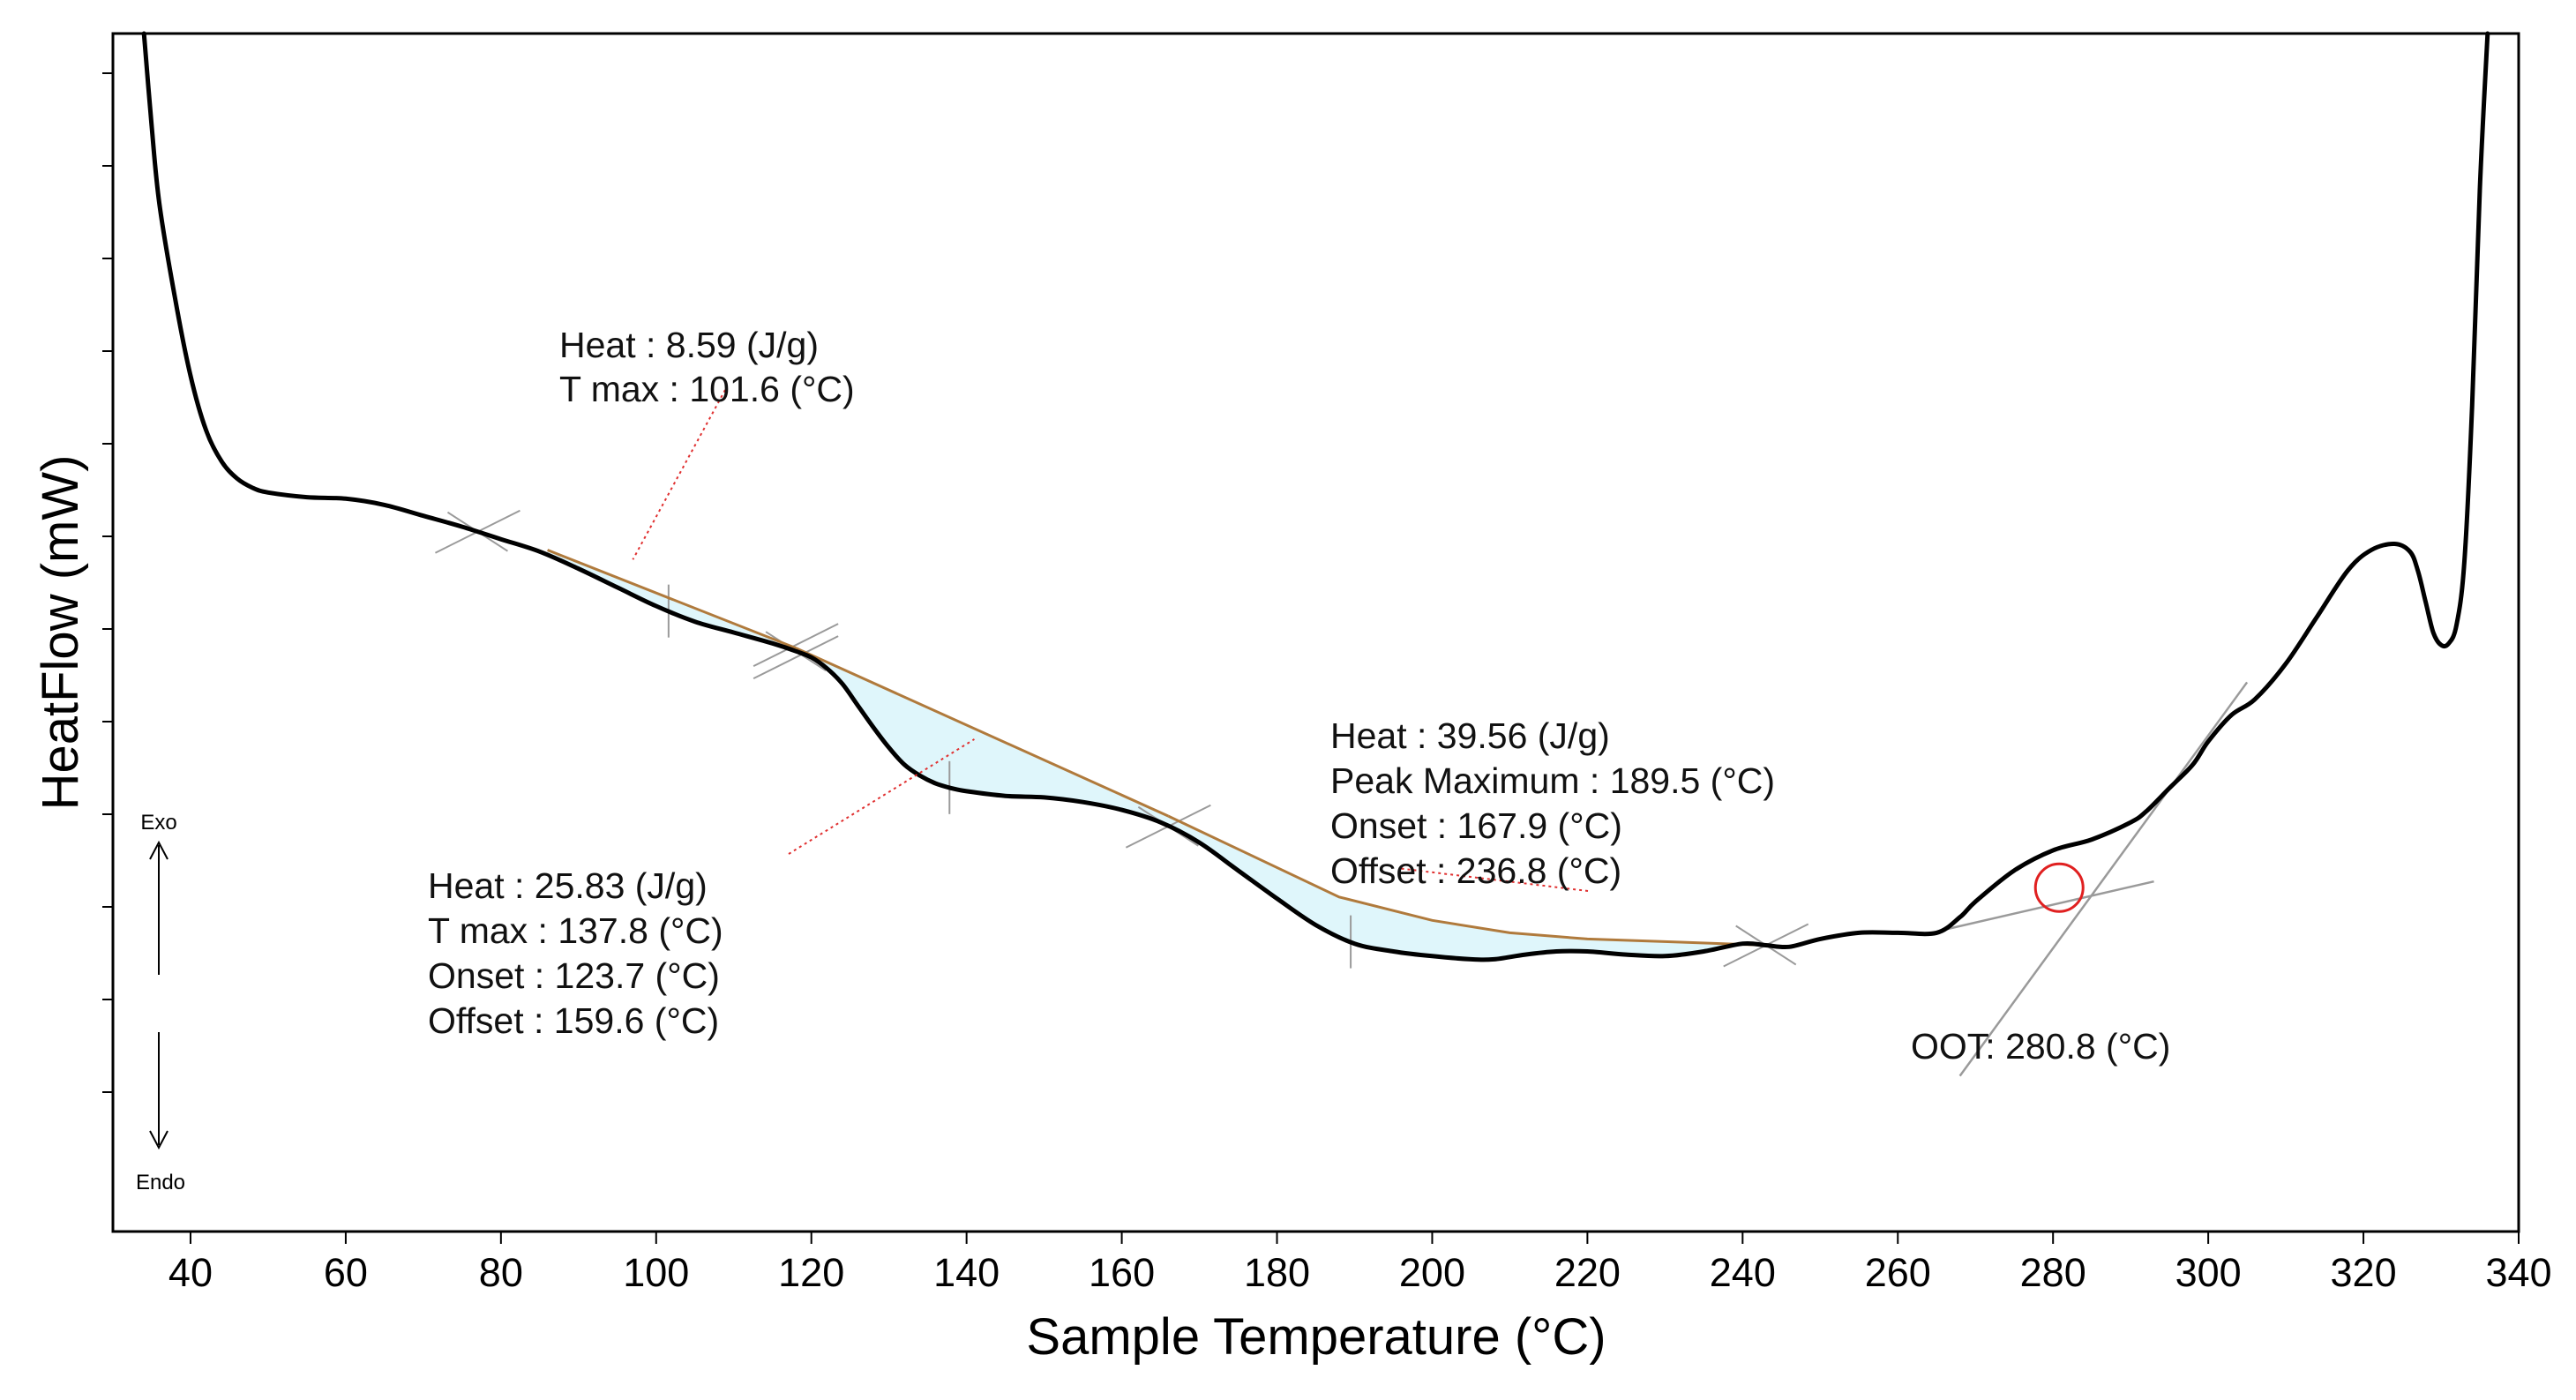 The width and height of the screenshot is (2576, 1400). I want to click on annotation-1-line-2: T max : 101.6 (°C), so click(707, 389).